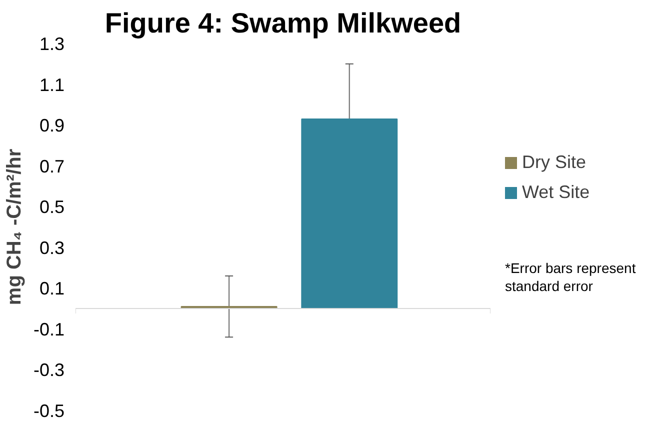  Describe the element at coordinates (571, 278) in the screenshot. I see `text: *Error bars represent standard error` at that location.